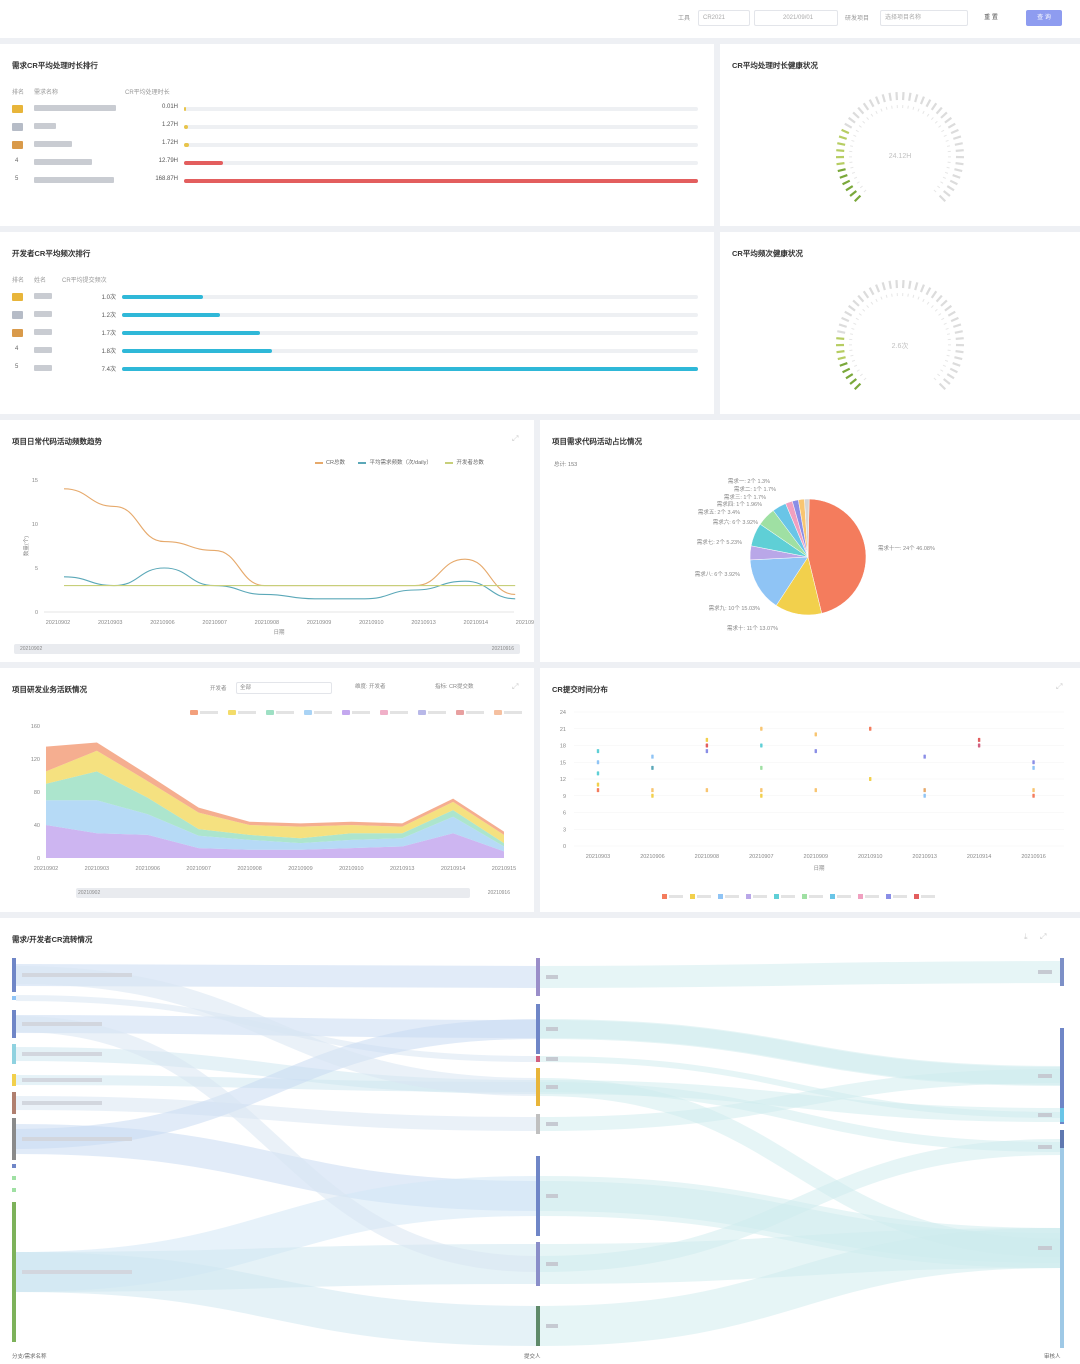 This screenshot has width=1080, height=1364. What do you see at coordinates (395, 463) in the screenshot?
I see `legend-item: 平均需求频数（次/daily）` at bounding box center [395, 463].